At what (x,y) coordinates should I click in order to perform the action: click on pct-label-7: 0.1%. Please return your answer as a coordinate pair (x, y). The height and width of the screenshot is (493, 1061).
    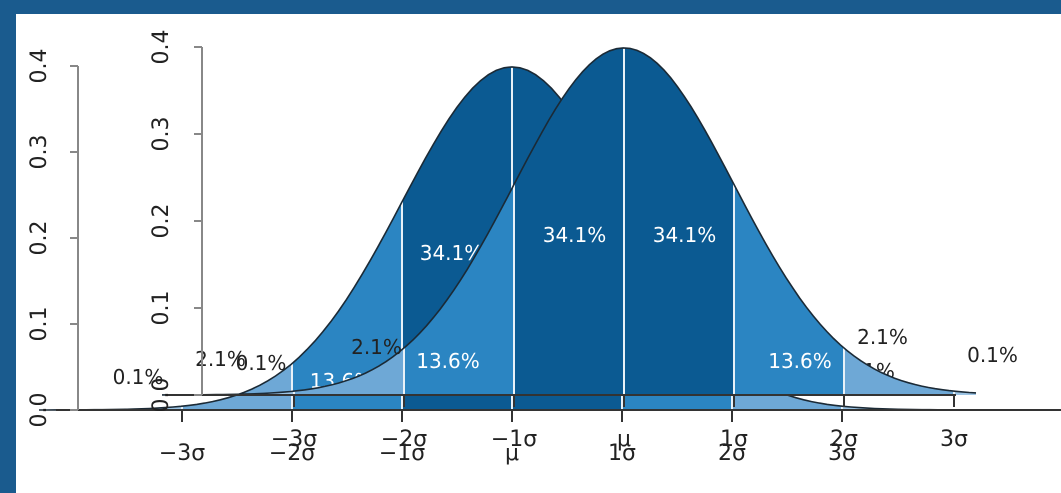
    Looking at the image, I should click on (992, 355).